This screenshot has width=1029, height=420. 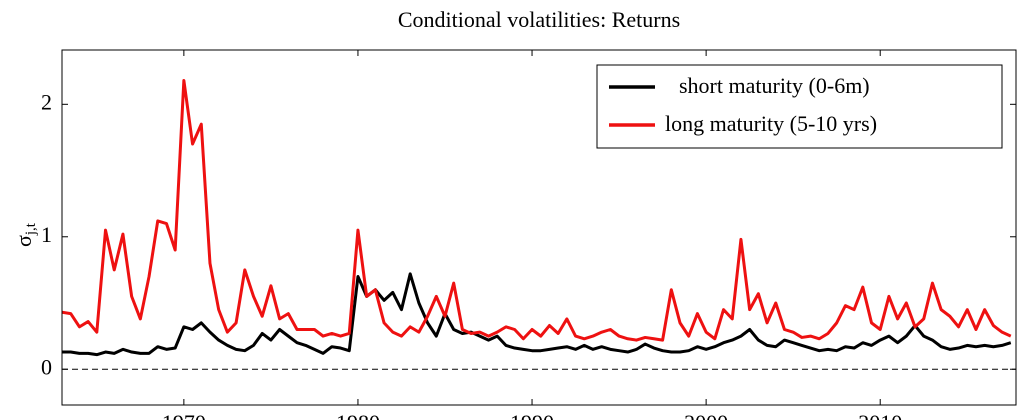 I want to click on y-tick-label: 1, so click(x=46, y=234).